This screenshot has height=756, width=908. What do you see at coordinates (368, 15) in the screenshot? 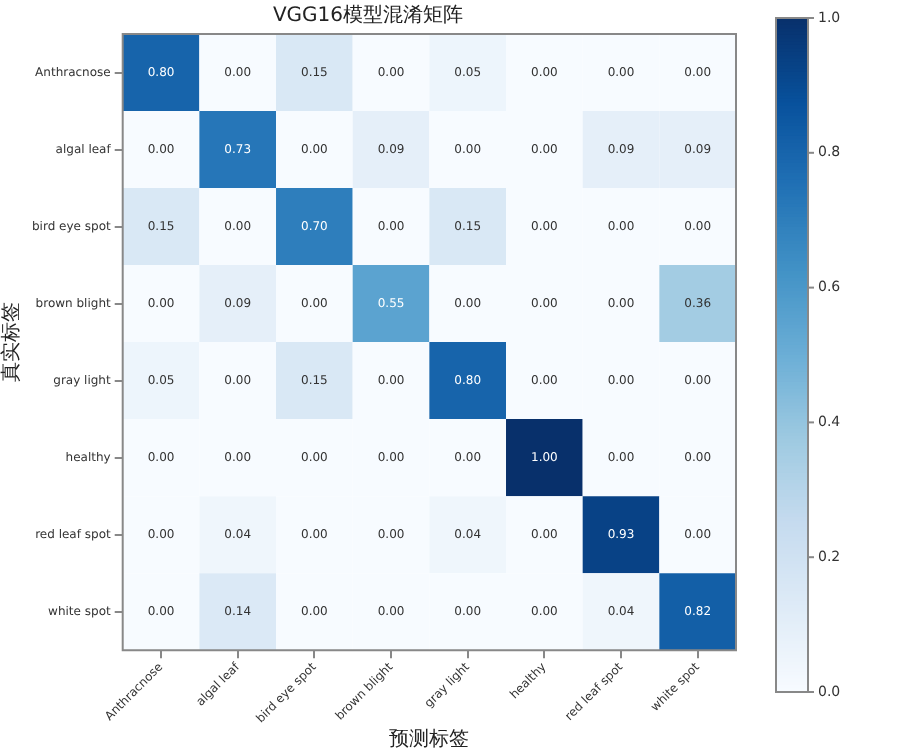
I see `chart-title: VGG16模型混淆矩阵` at bounding box center [368, 15].